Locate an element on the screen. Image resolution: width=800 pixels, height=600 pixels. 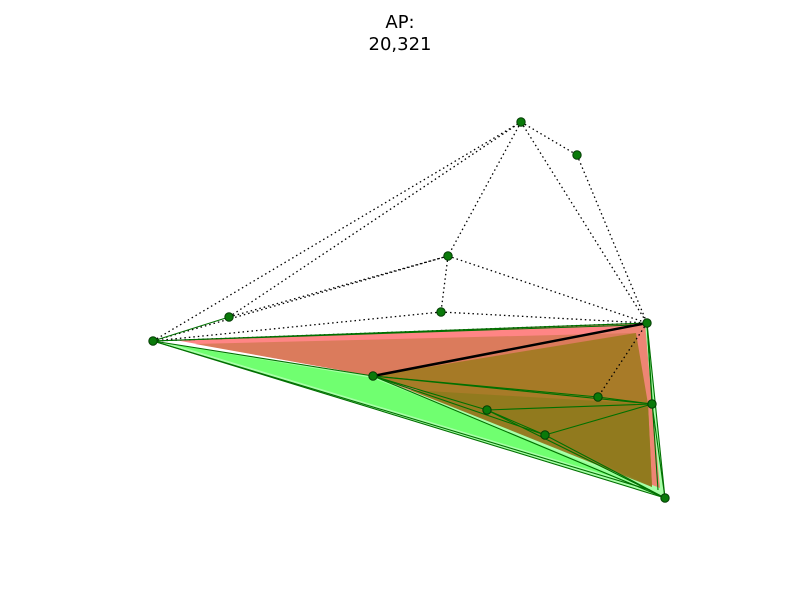
overlap-region-bottom is located at coordinates (531, 438).